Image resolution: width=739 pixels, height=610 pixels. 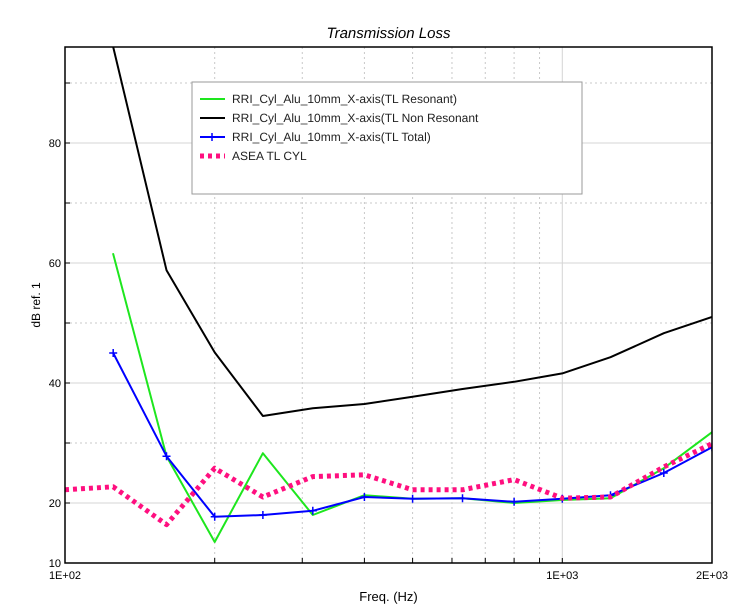 I want to click on x-tick-label: 2E+03, so click(x=712, y=576).